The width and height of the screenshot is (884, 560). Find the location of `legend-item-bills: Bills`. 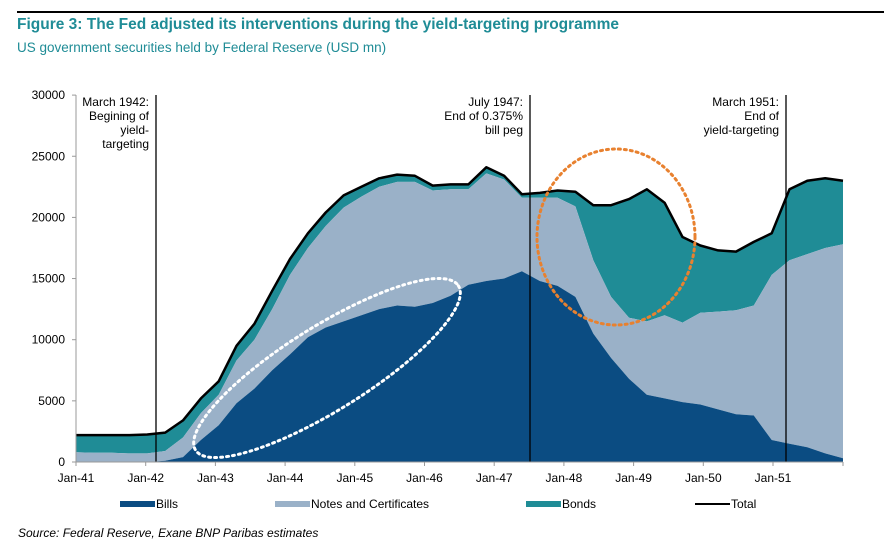

legend-item-bills: Bills is located at coordinates (149, 504).